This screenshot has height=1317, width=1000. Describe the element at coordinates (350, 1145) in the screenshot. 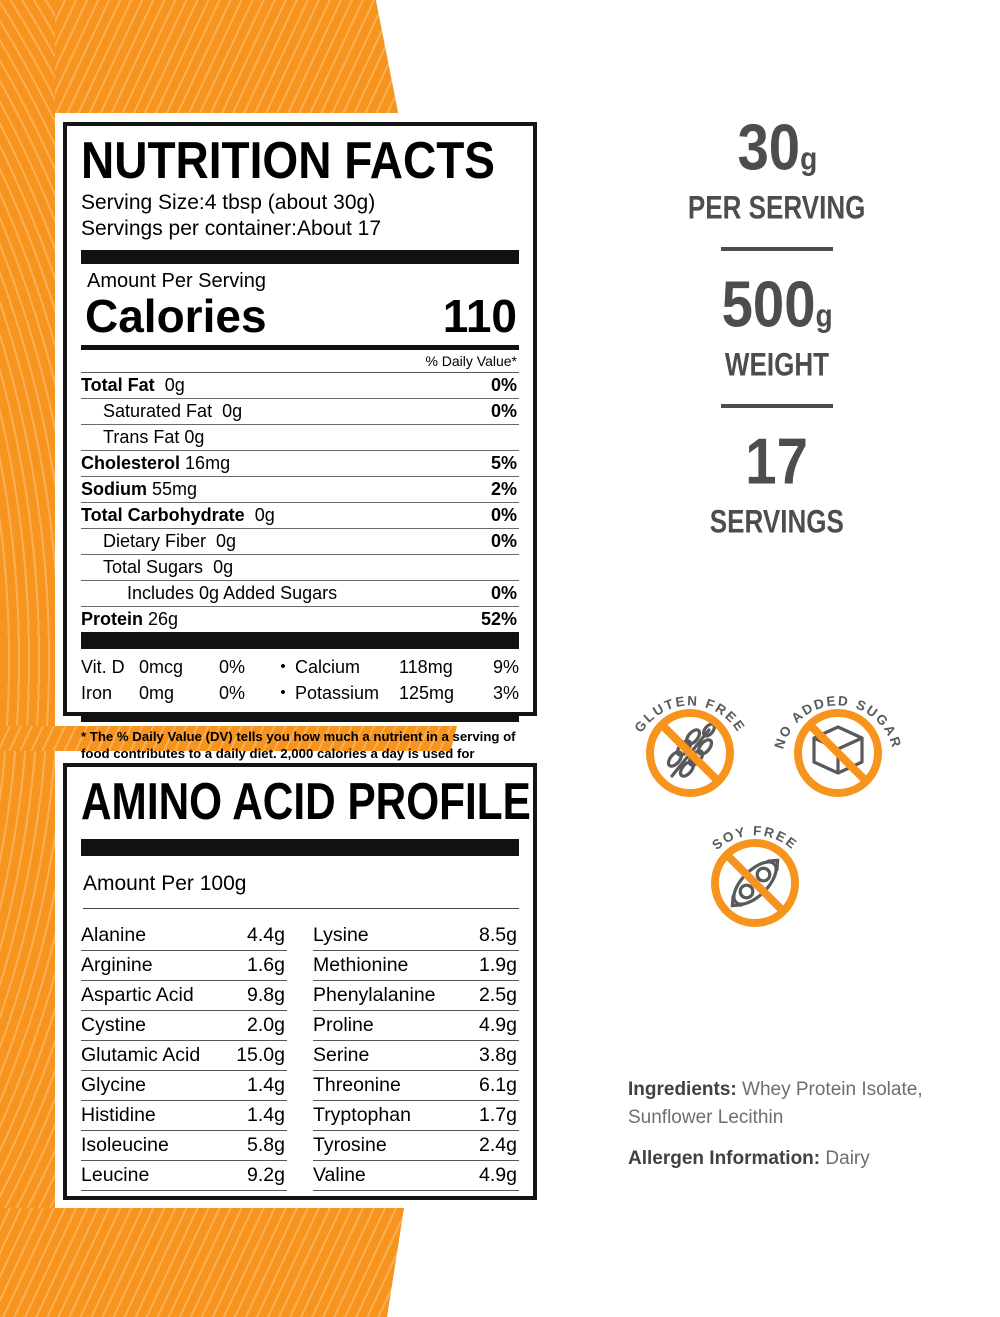

I see `amino-name: Tyrosine` at that location.